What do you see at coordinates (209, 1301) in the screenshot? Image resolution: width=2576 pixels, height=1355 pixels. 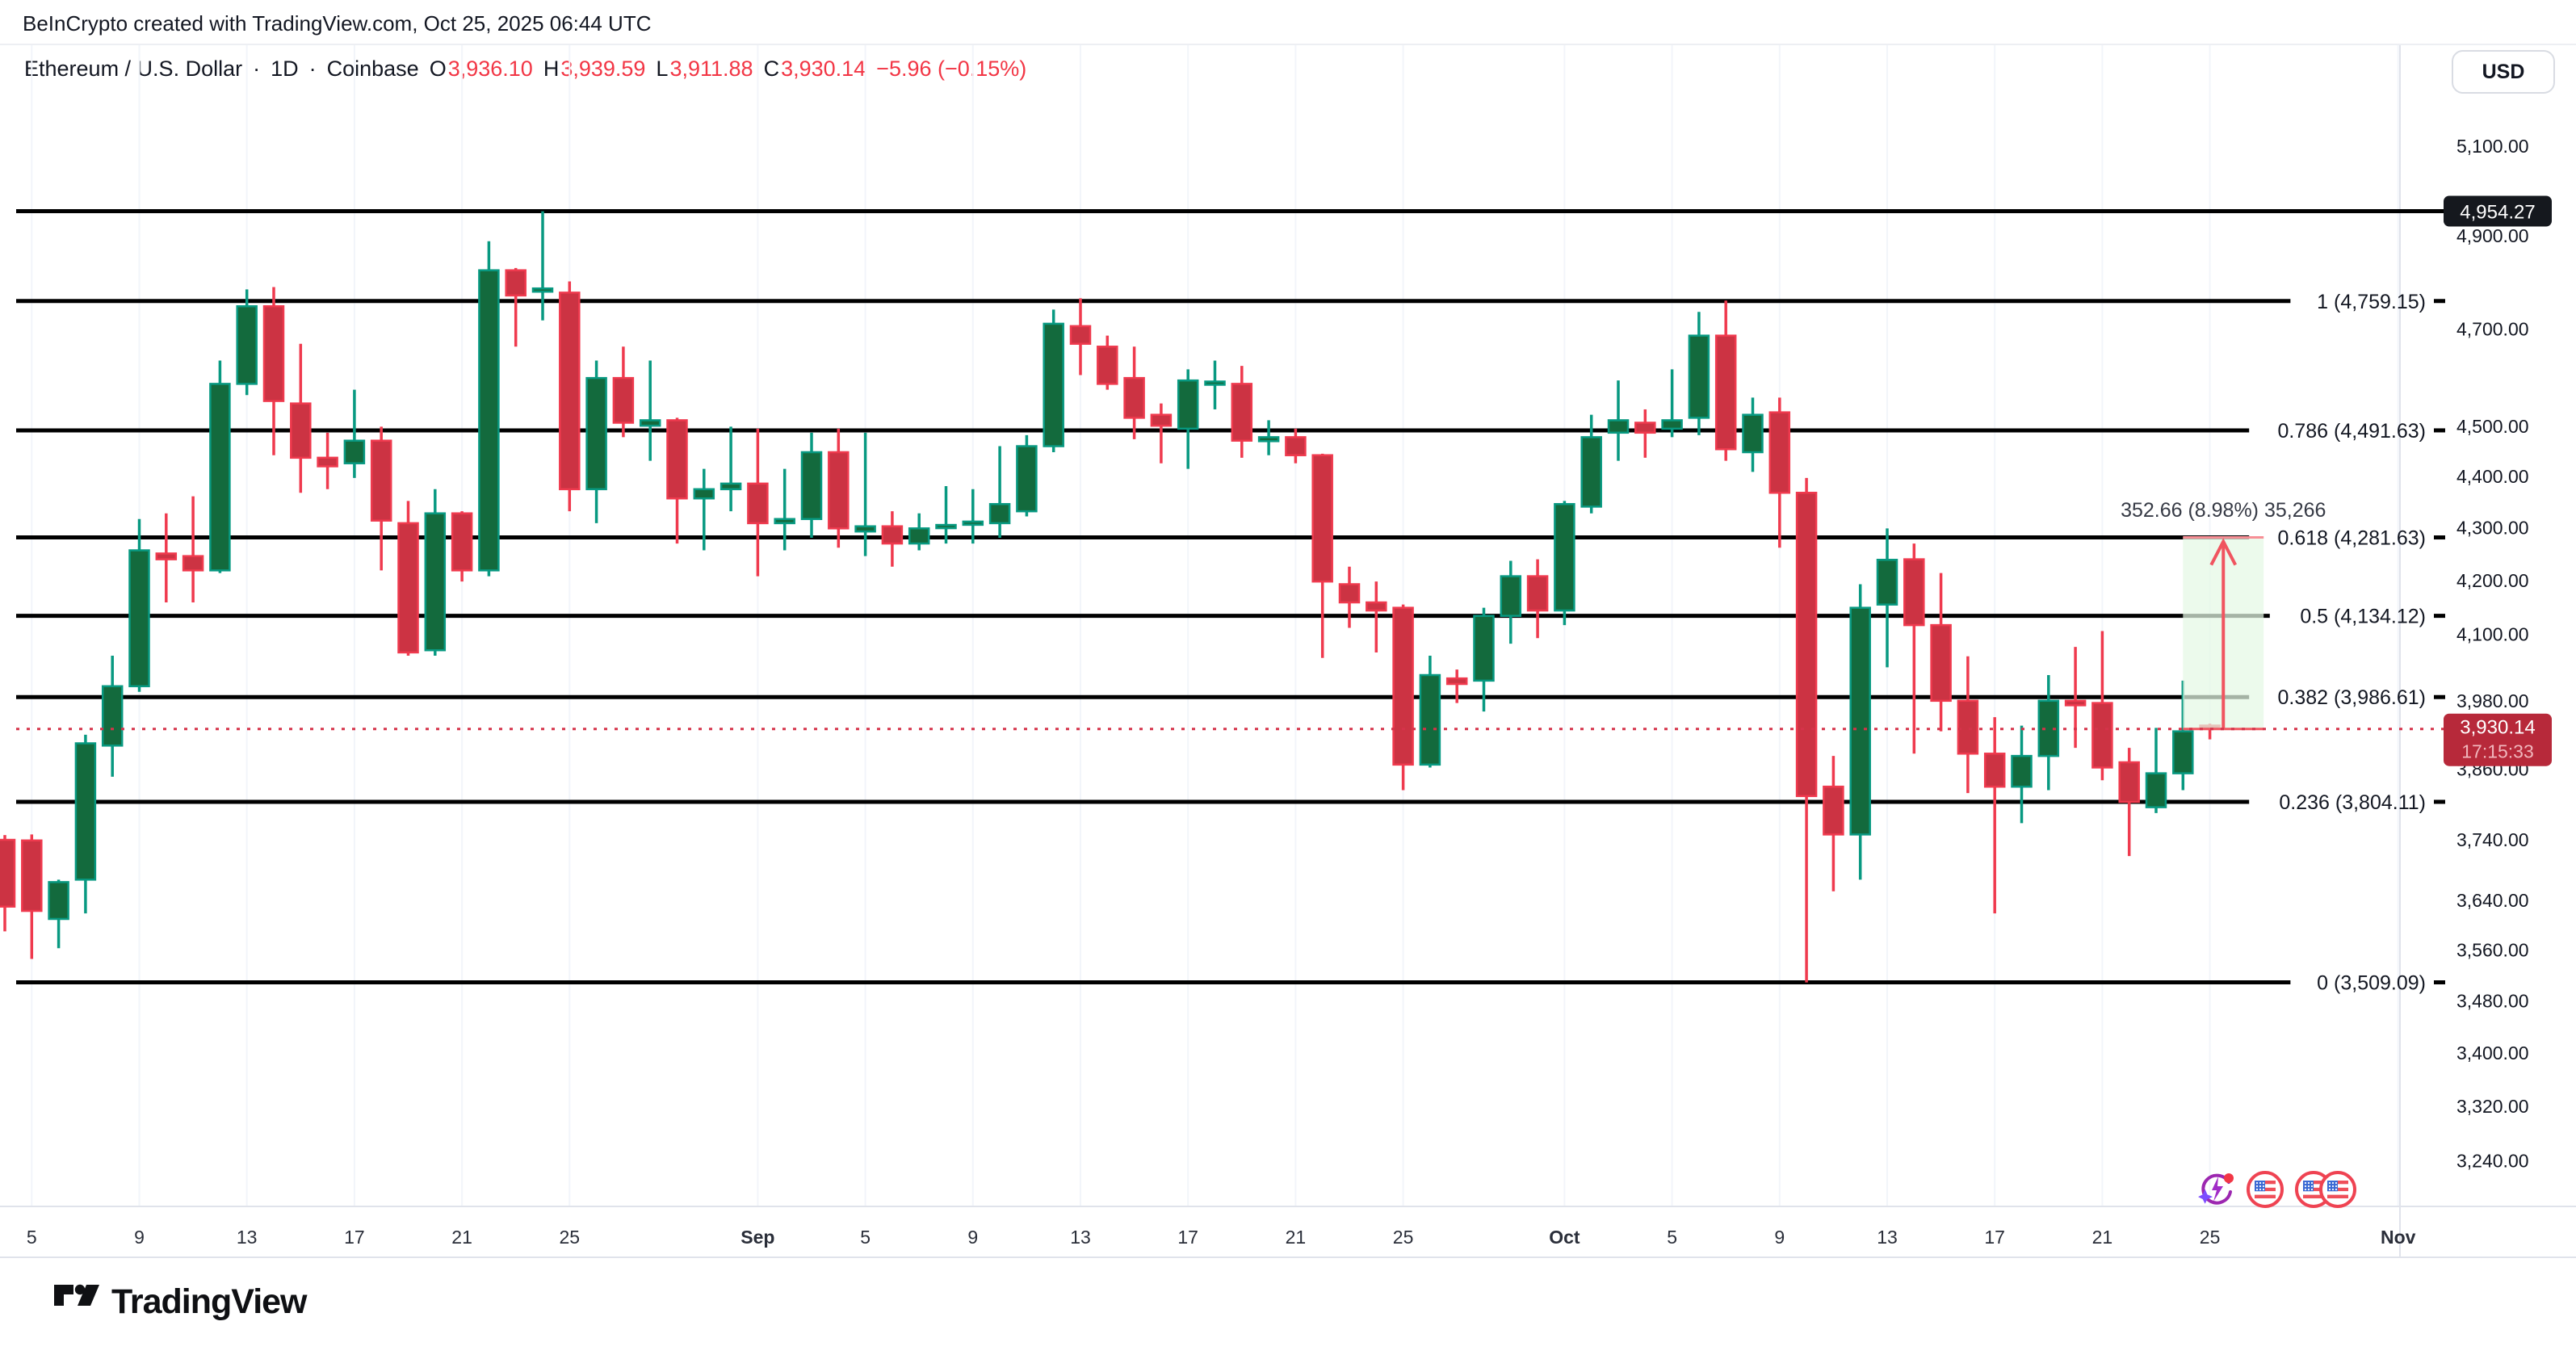 I see `tradingview-logo-text: TradingView` at bounding box center [209, 1301].